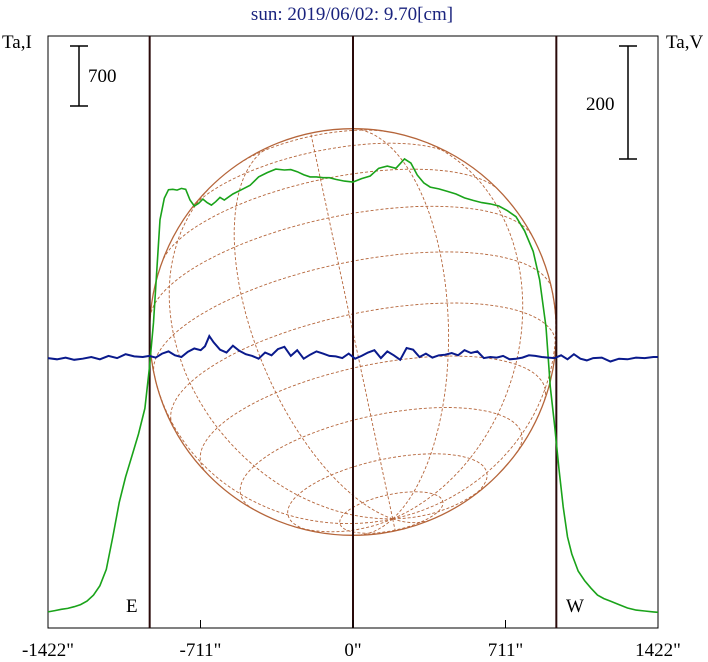 Image resolution: width=708 pixels, height=662 pixels. I want to click on x-tick-label: 0", so click(352, 650).